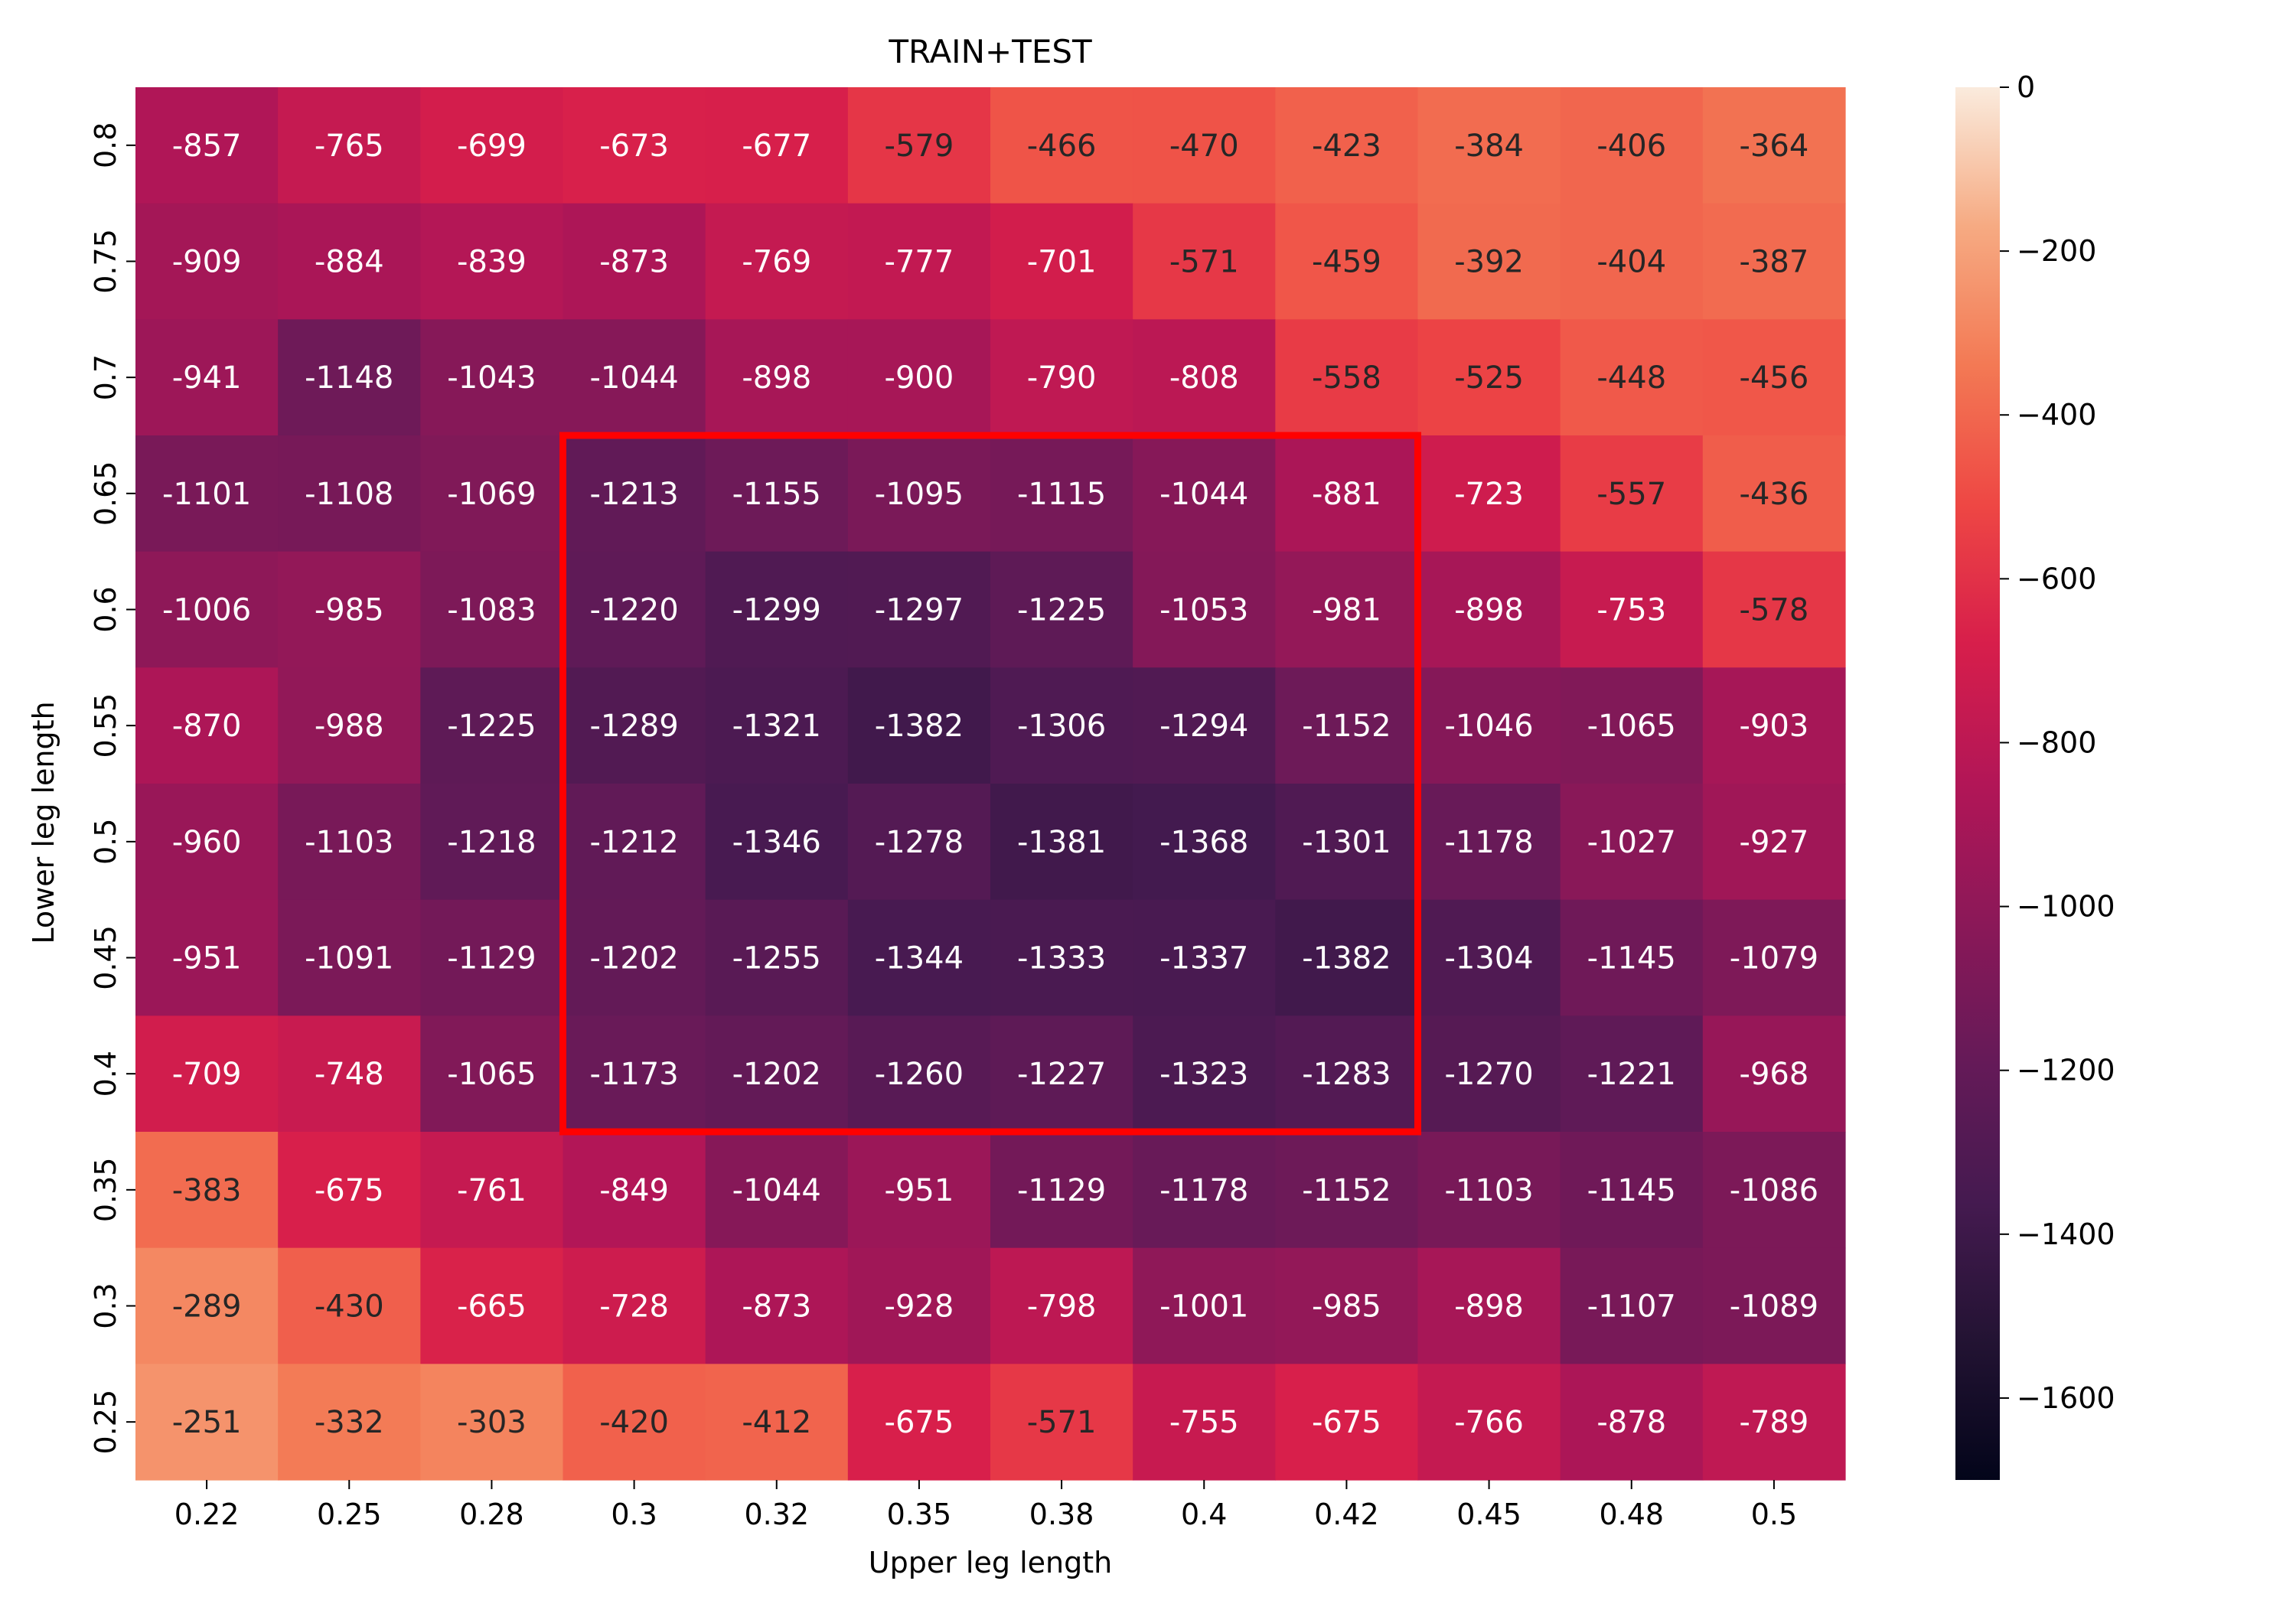 The height and width of the screenshot is (1607, 2296). Describe the element at coordinates (776, 1514) in the screenshot. I see `x-tick-label: 0.32` at that location.